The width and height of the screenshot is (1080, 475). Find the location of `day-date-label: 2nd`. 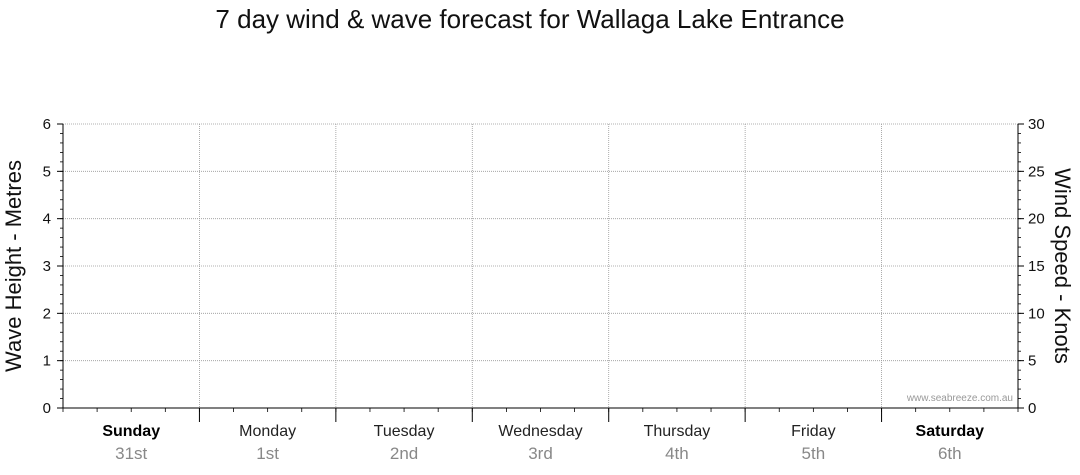

day-date-label: 2nd is located at coordinates (404, 453).